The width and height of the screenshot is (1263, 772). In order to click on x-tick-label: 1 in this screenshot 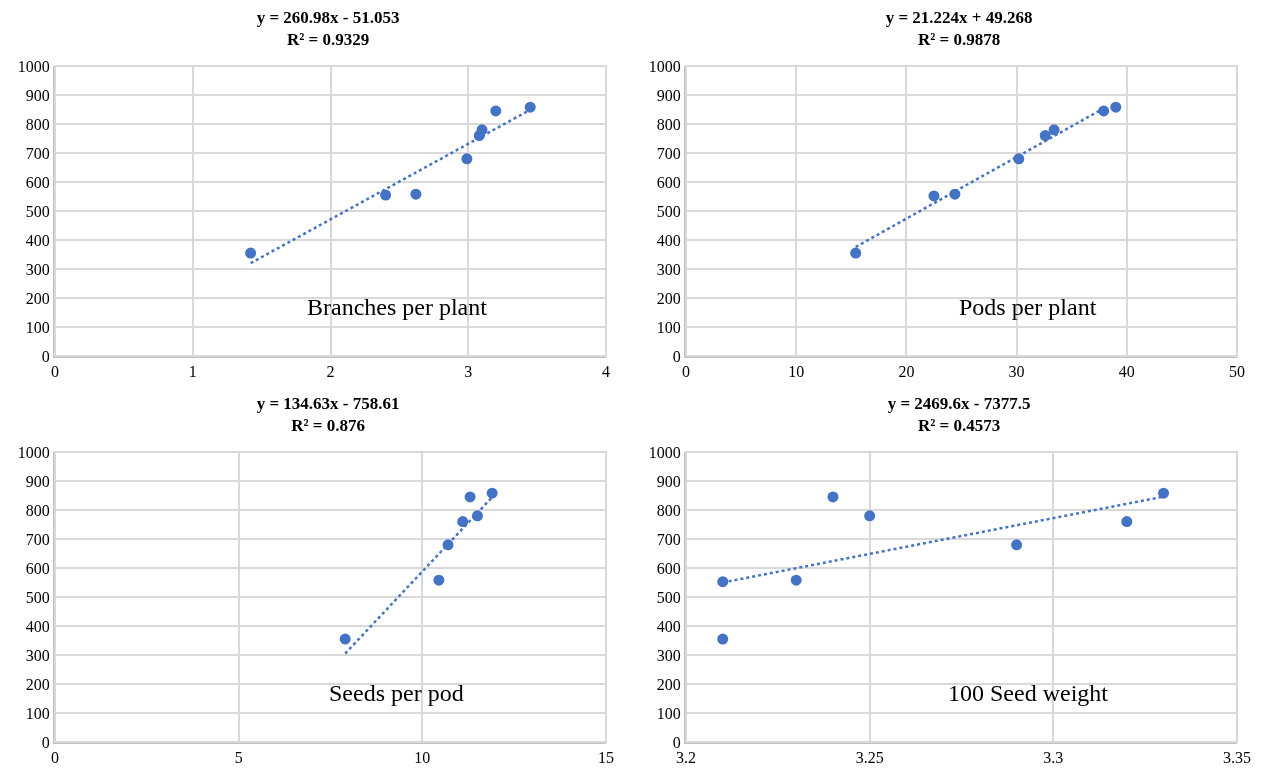, I will do `click(192, 372)`.